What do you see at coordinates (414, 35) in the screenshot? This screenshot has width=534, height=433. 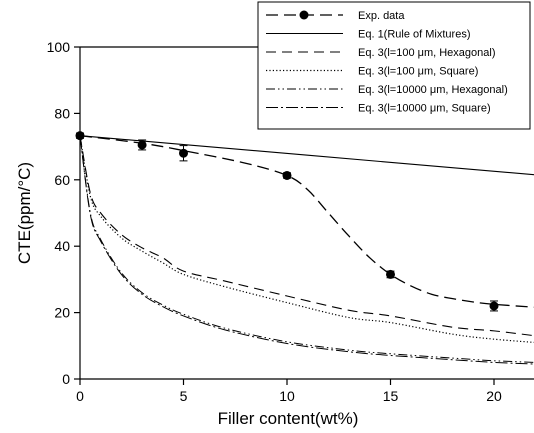 I see `legend-label: Eq. 1(Rule of Mixtures)` at bounding box center [414, 35].